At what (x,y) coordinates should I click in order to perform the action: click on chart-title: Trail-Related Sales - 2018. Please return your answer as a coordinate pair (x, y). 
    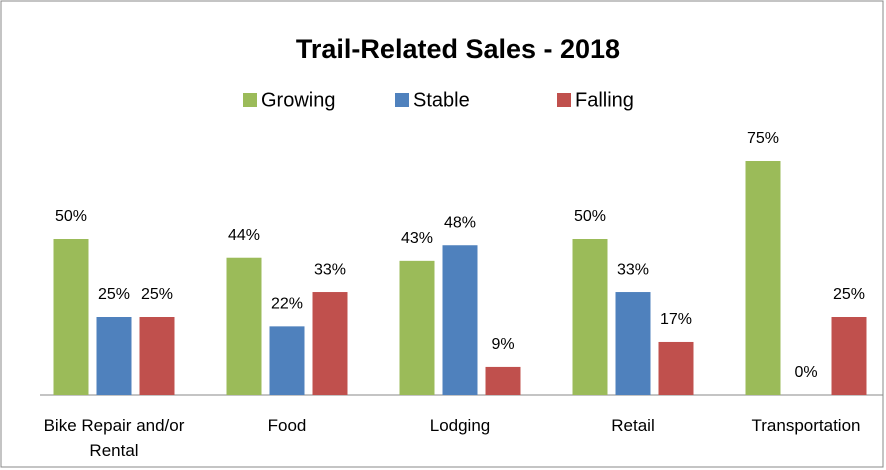
    Looking at the image, I should click on (458, 49).